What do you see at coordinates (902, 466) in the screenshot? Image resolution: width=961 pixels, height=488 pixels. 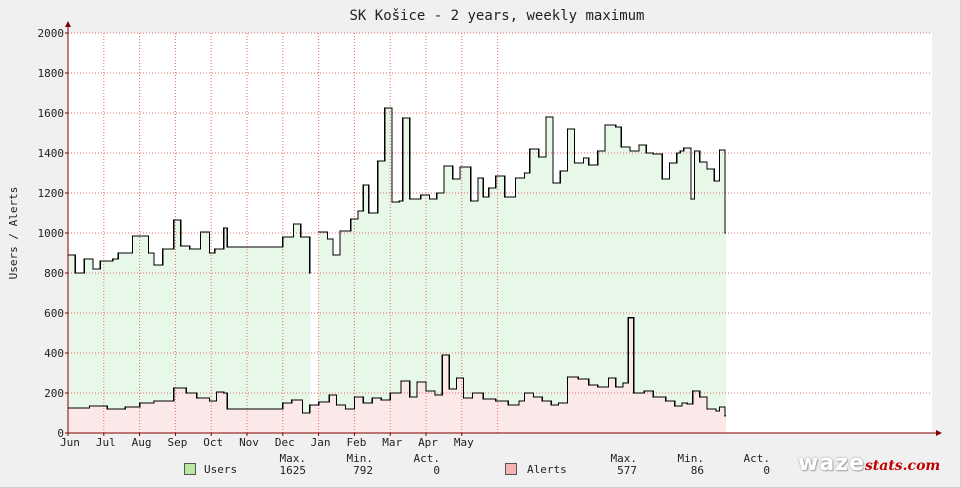 I see `logo-sub-text: stats.com` at bounding box center [902, 466].